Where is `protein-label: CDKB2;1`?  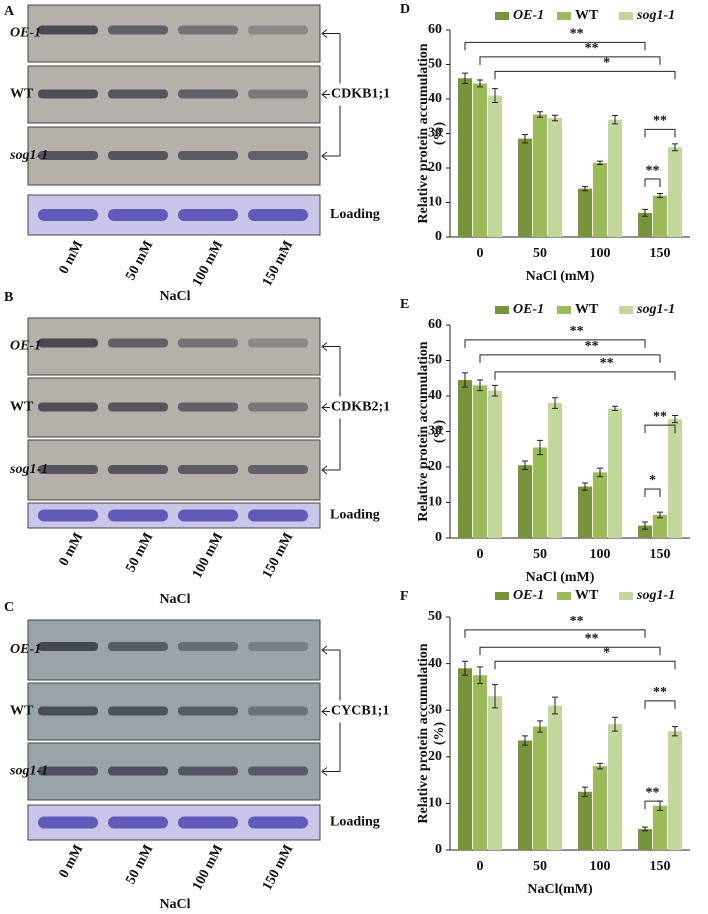 protein-label: CDKB2;1 is located at coordinates (360, 407).